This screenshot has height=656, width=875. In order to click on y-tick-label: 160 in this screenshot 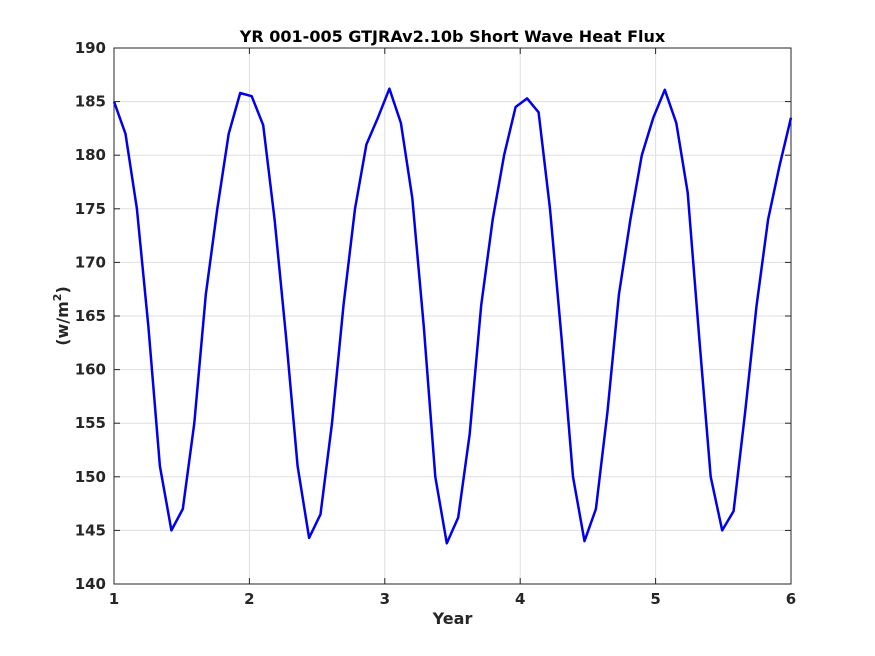, I will do `click(90, 370)`.